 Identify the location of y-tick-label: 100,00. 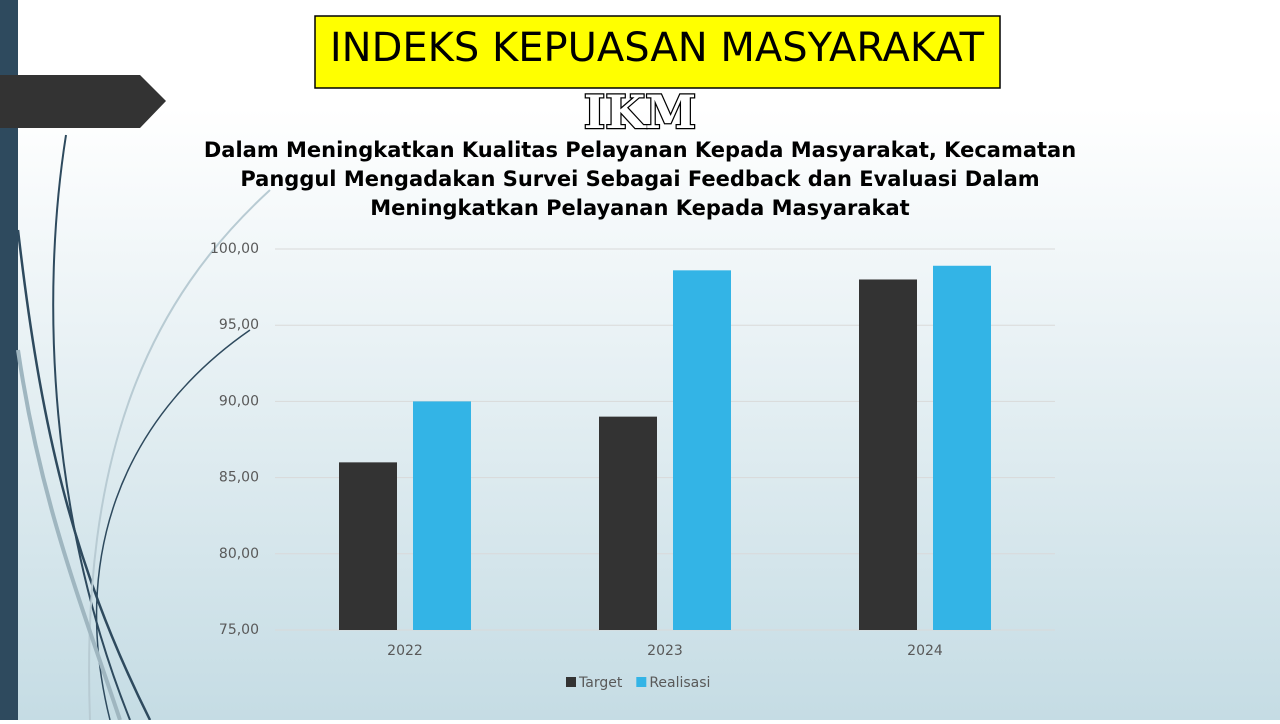
(234, 249).